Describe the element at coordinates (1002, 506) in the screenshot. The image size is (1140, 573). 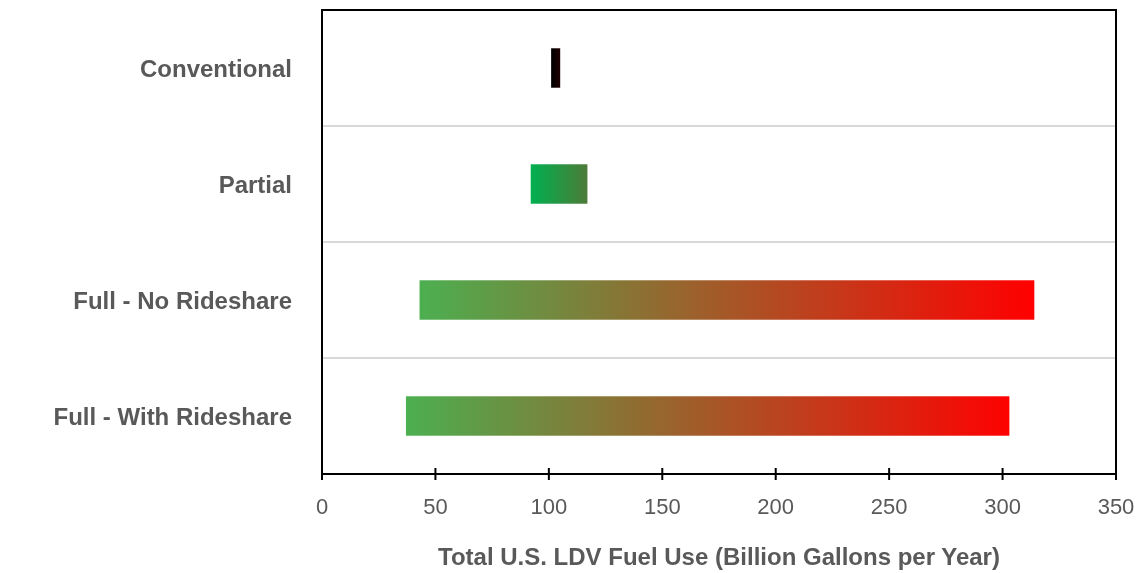
I see `x-tick-label: 300` at that location.